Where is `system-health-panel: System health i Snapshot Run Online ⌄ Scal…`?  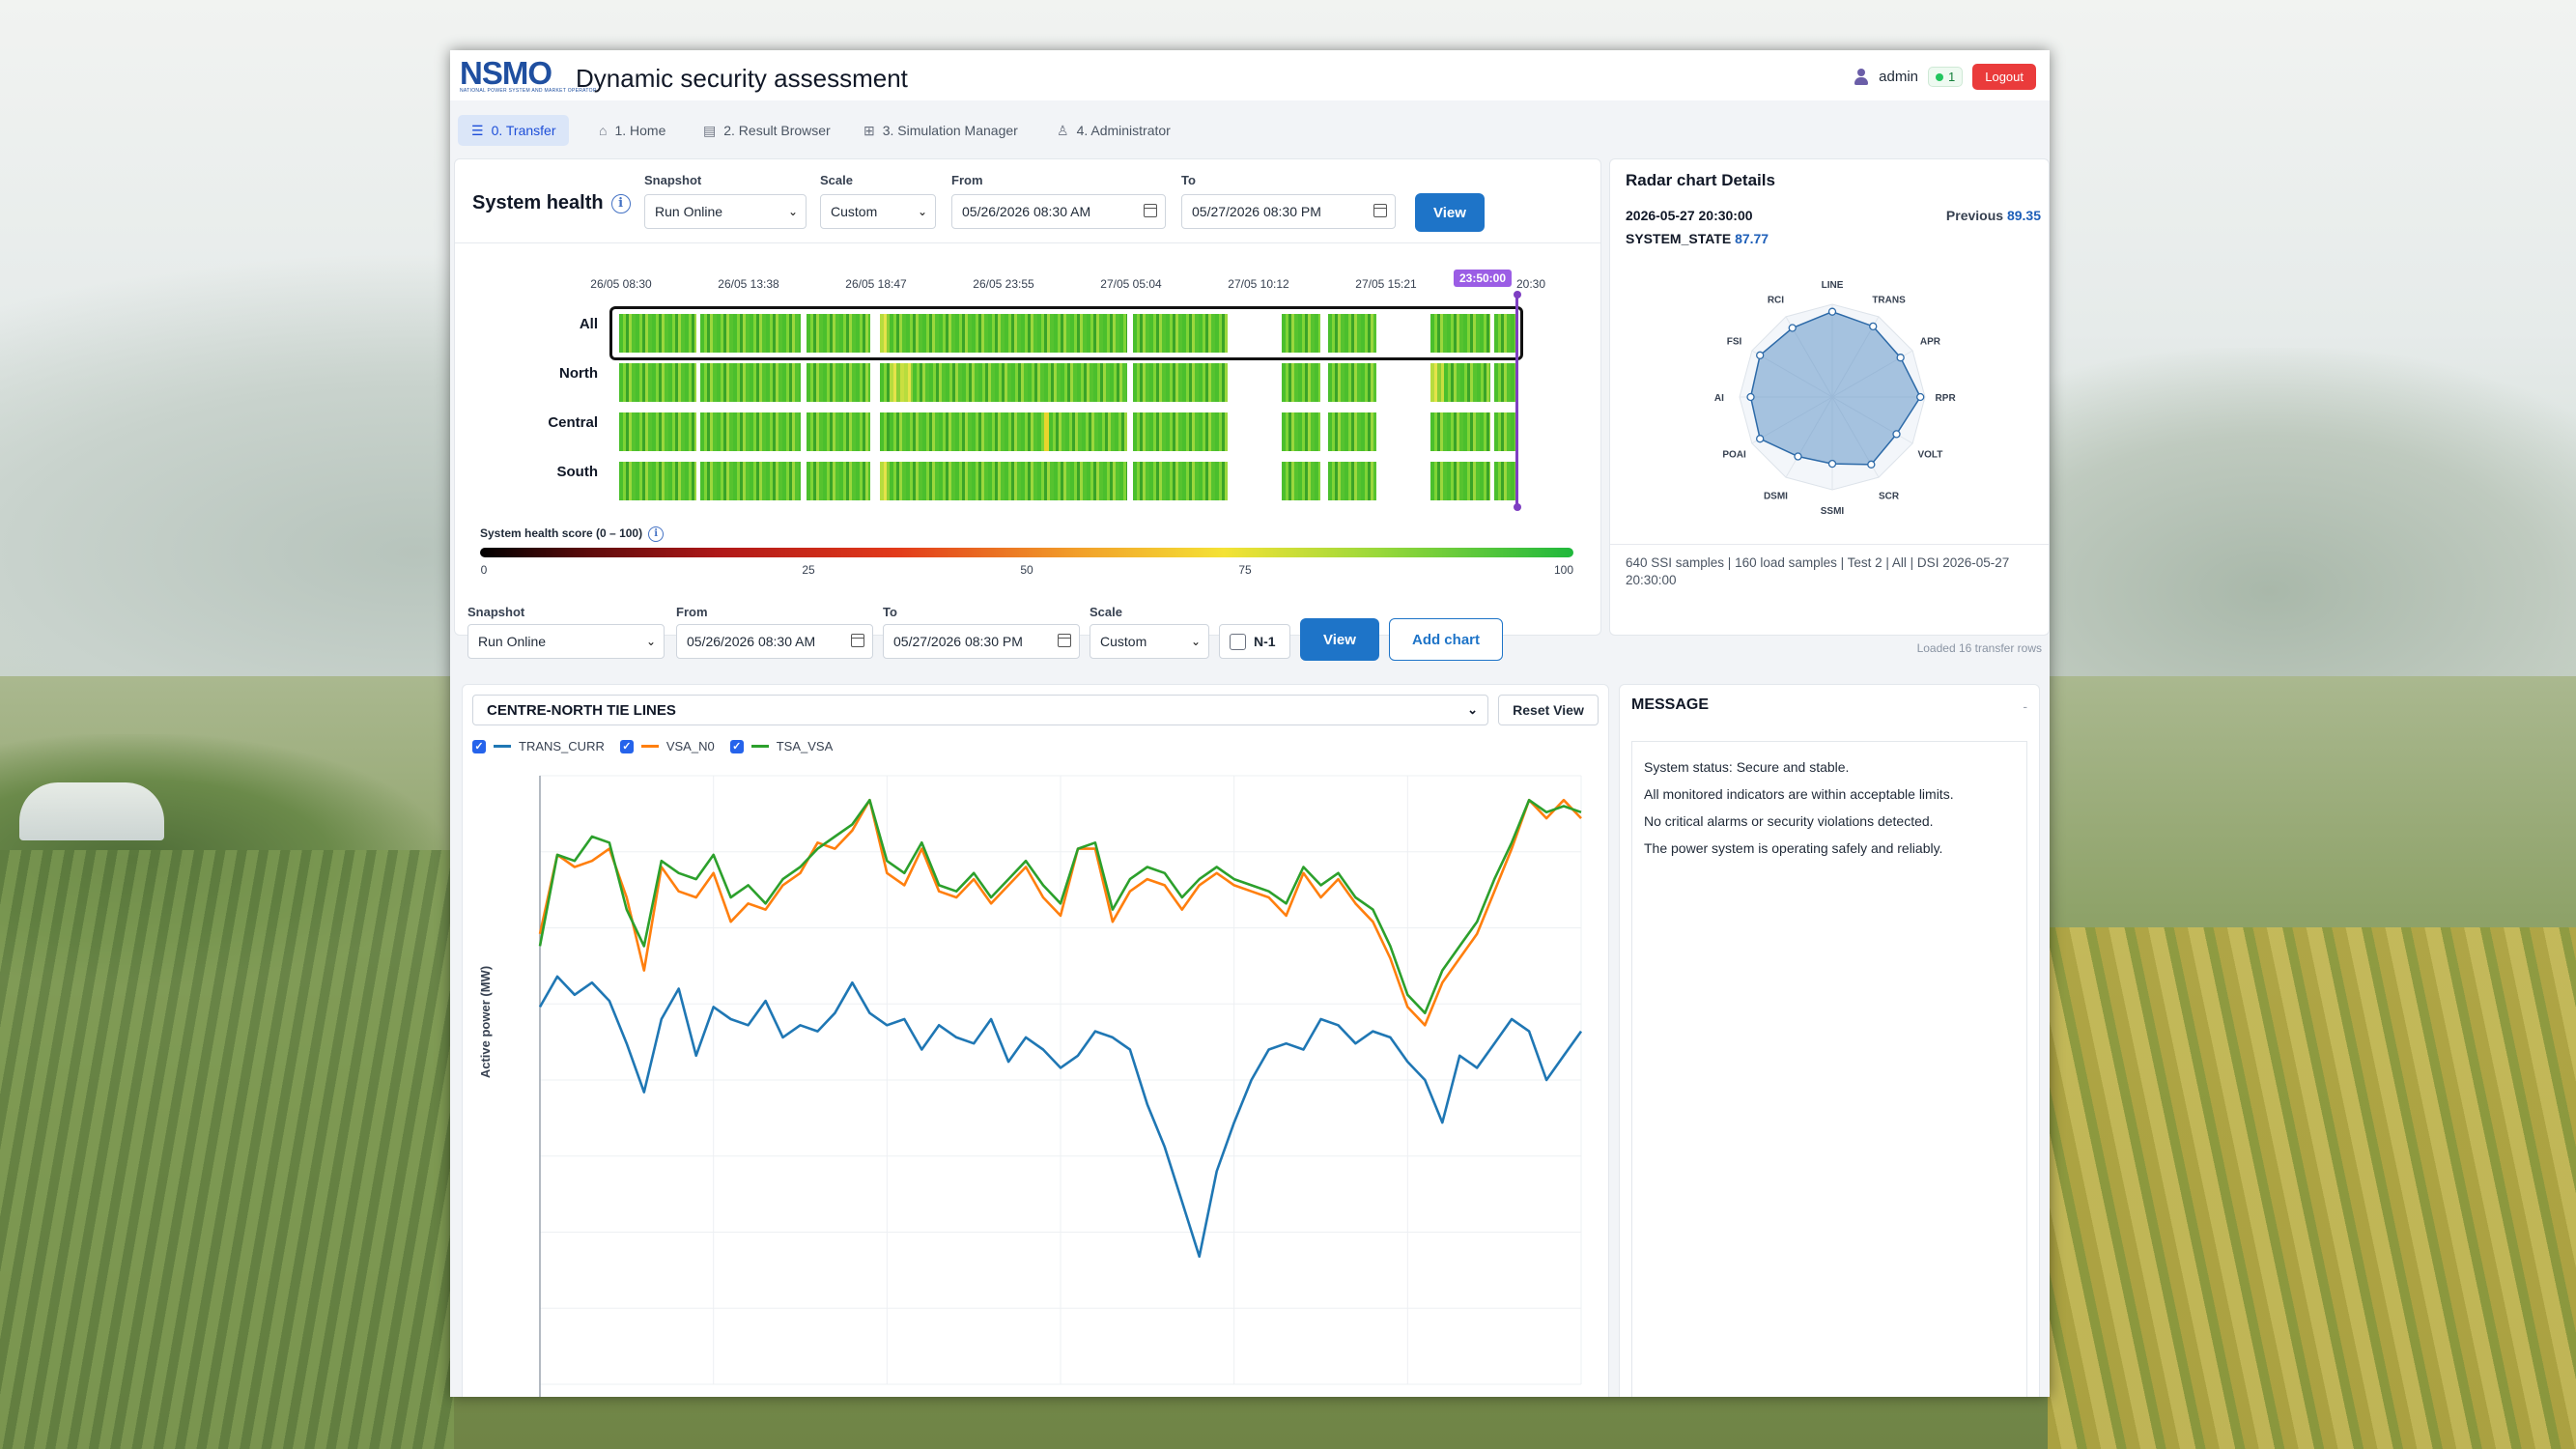 system-health-panel: System health i Snapshot Run Online ⌄ Scal… is located at coordinates (1027, 397).